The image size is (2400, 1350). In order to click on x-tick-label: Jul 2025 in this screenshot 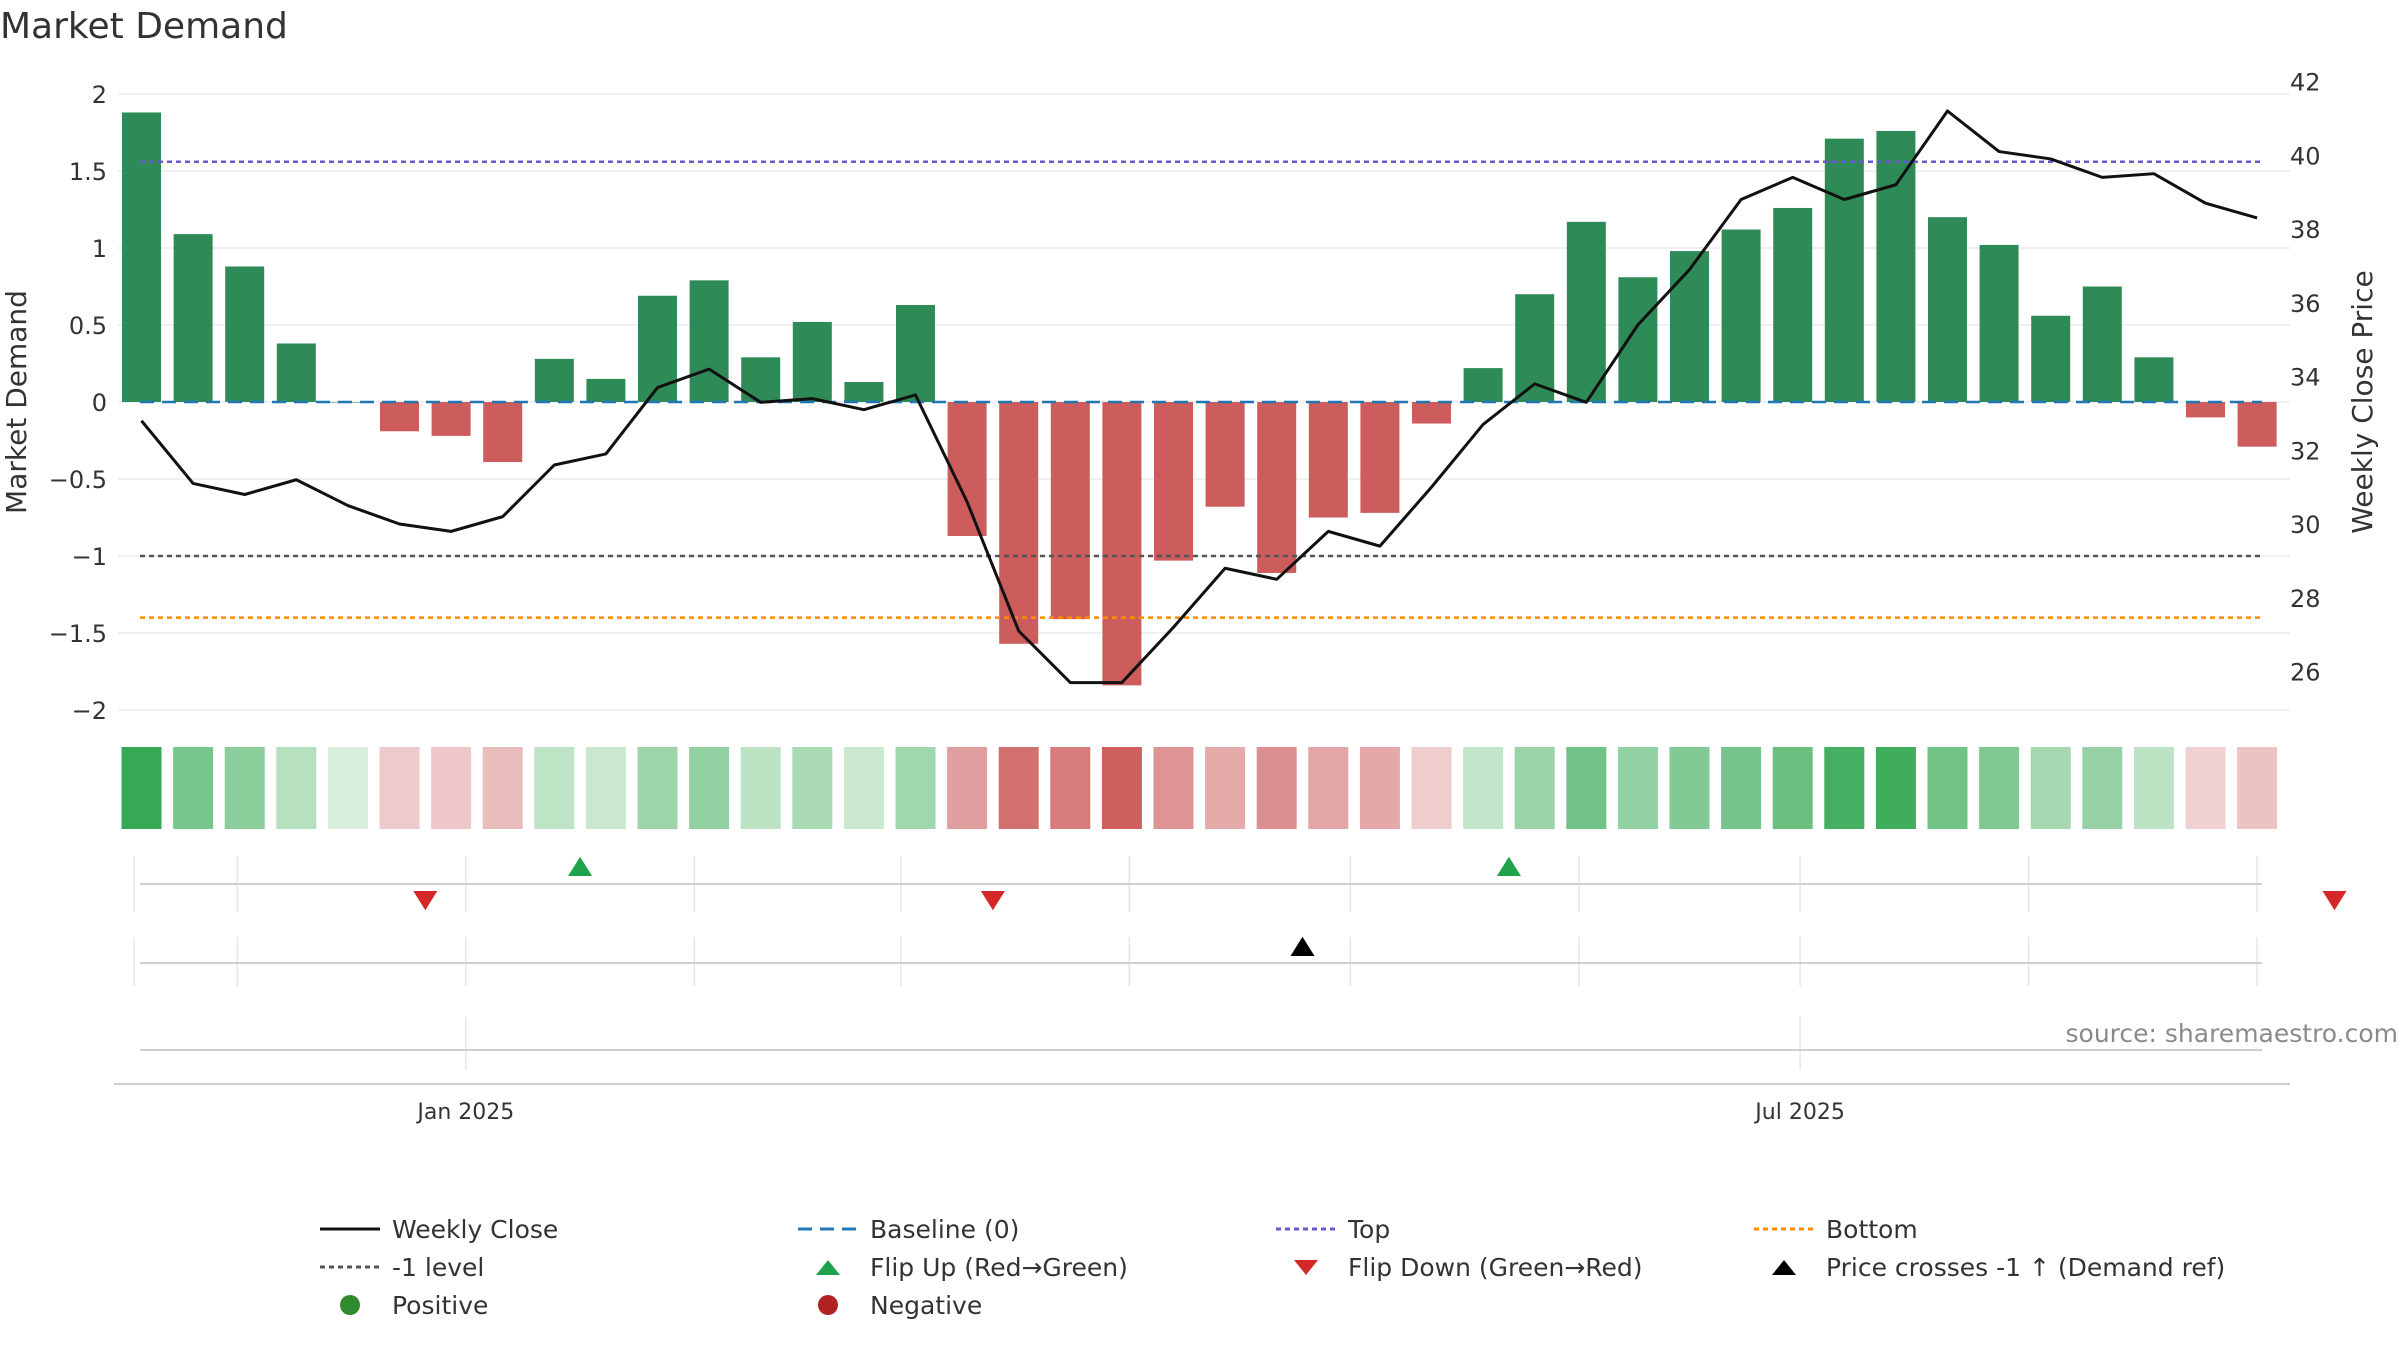, I will do `click(1799, 1112)`.